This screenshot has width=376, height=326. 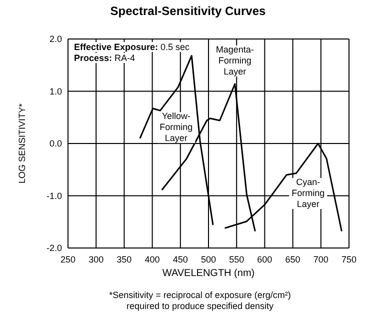 I want to click on x-tick-label: 400, so click(x=152, y=259).